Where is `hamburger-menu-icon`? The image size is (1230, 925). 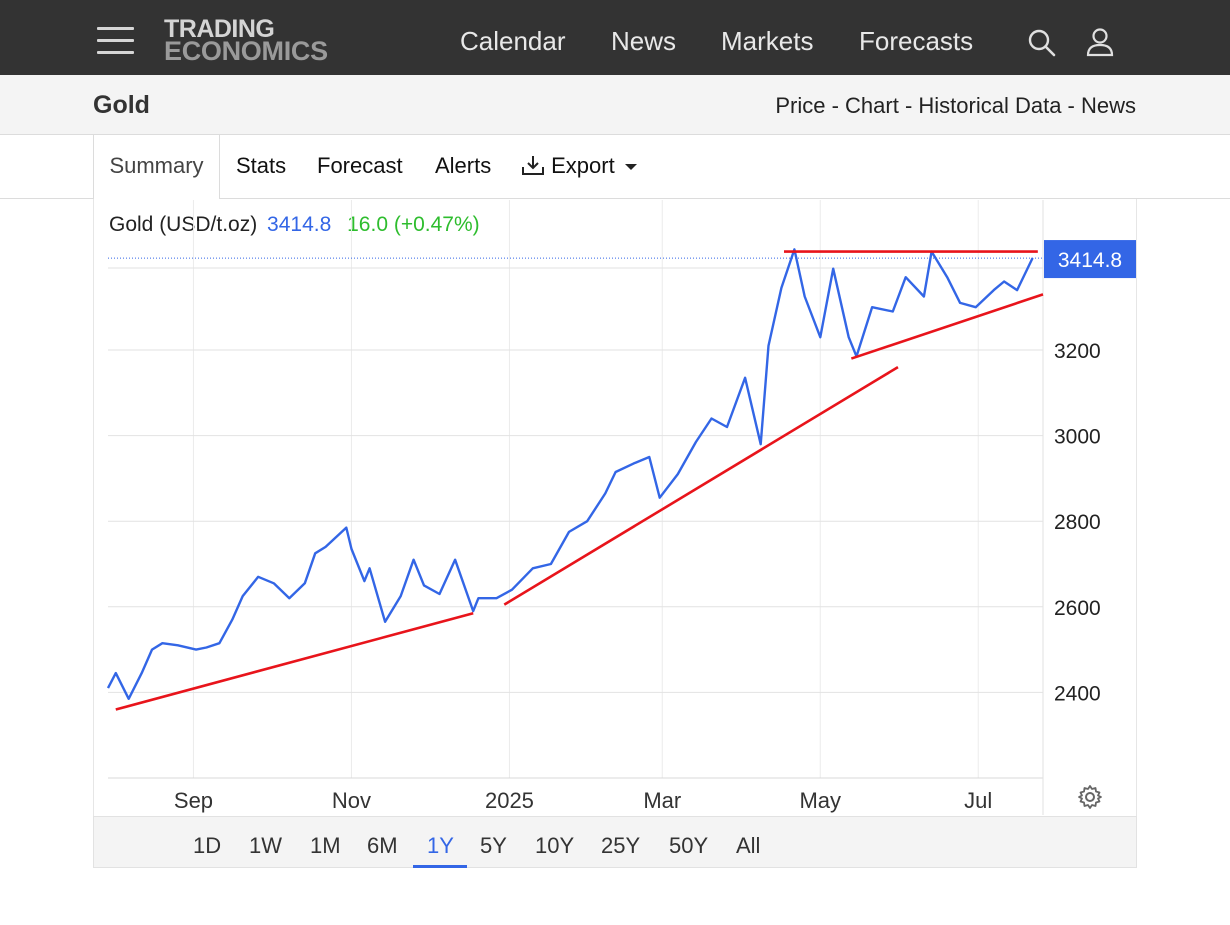
hamburger-menu-icon is located at coordinates (115, 41).